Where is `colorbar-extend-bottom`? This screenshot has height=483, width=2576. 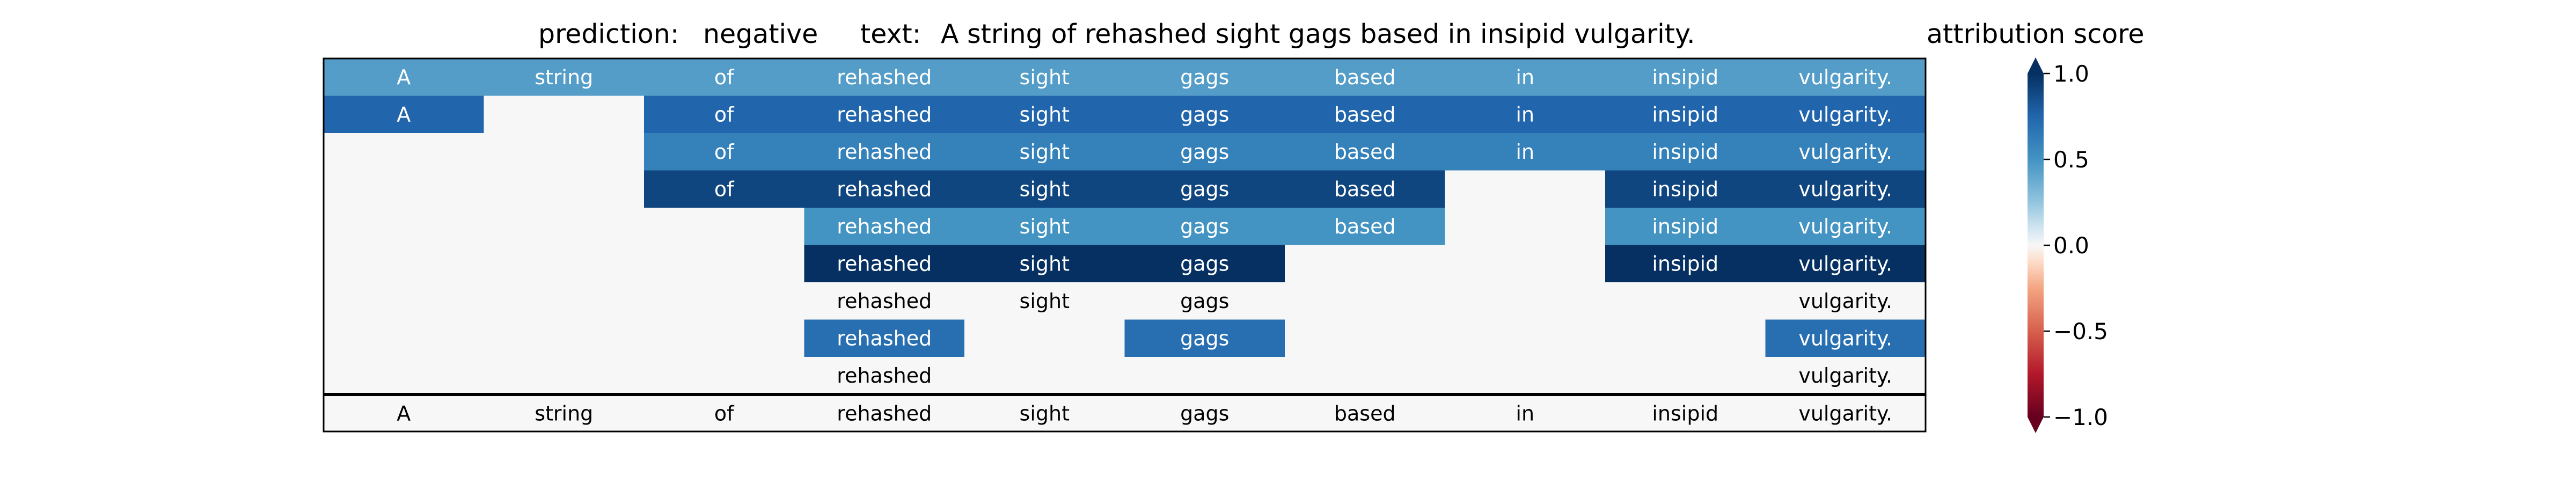 colorbar-extend-bottom is located at coordinates (2036, 425).